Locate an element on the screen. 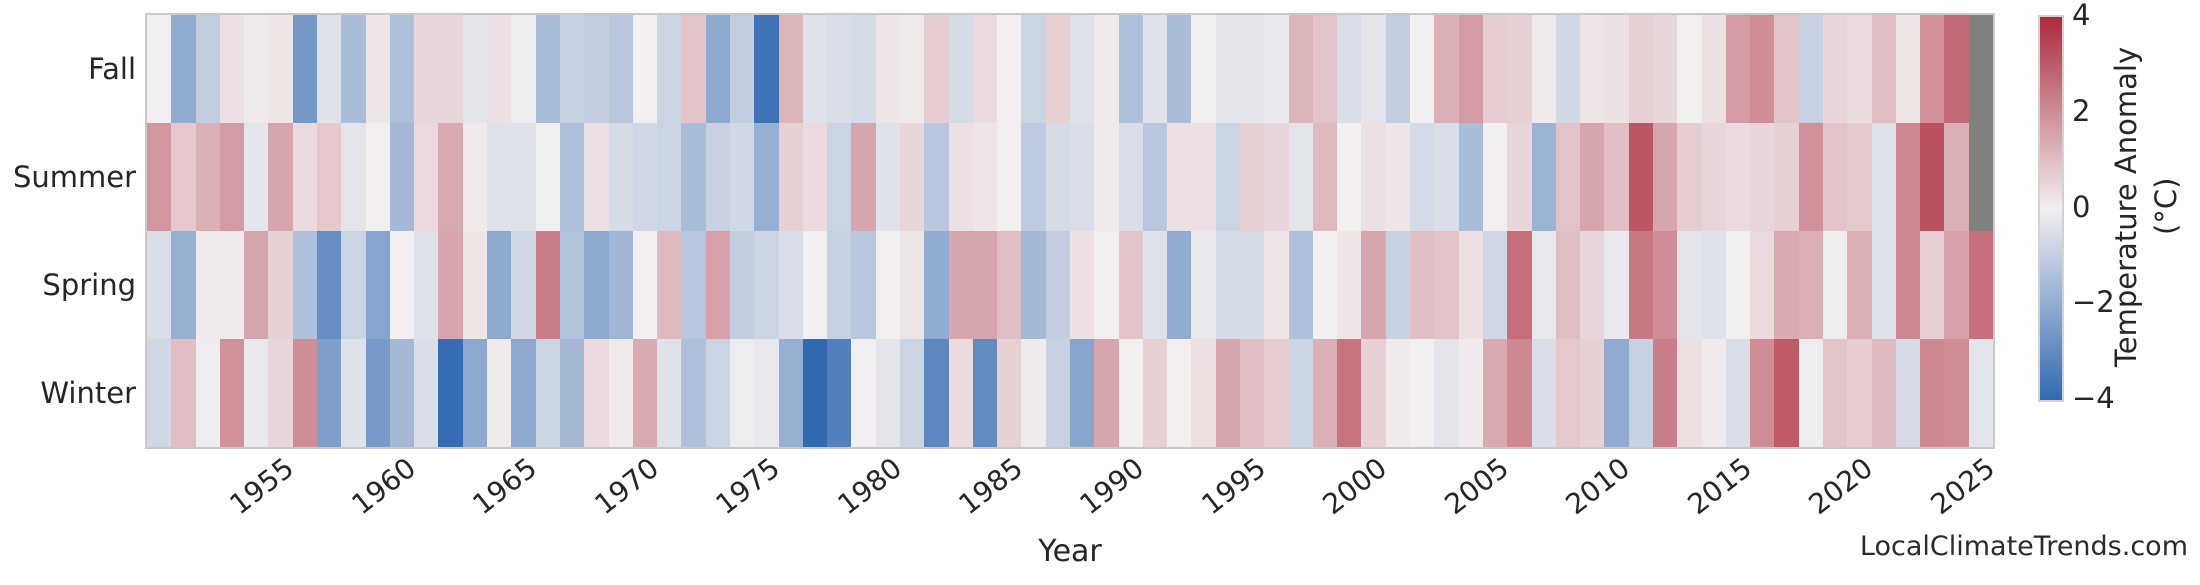  y-axis-label-spring: Spring is located at coordinates (89, 285).